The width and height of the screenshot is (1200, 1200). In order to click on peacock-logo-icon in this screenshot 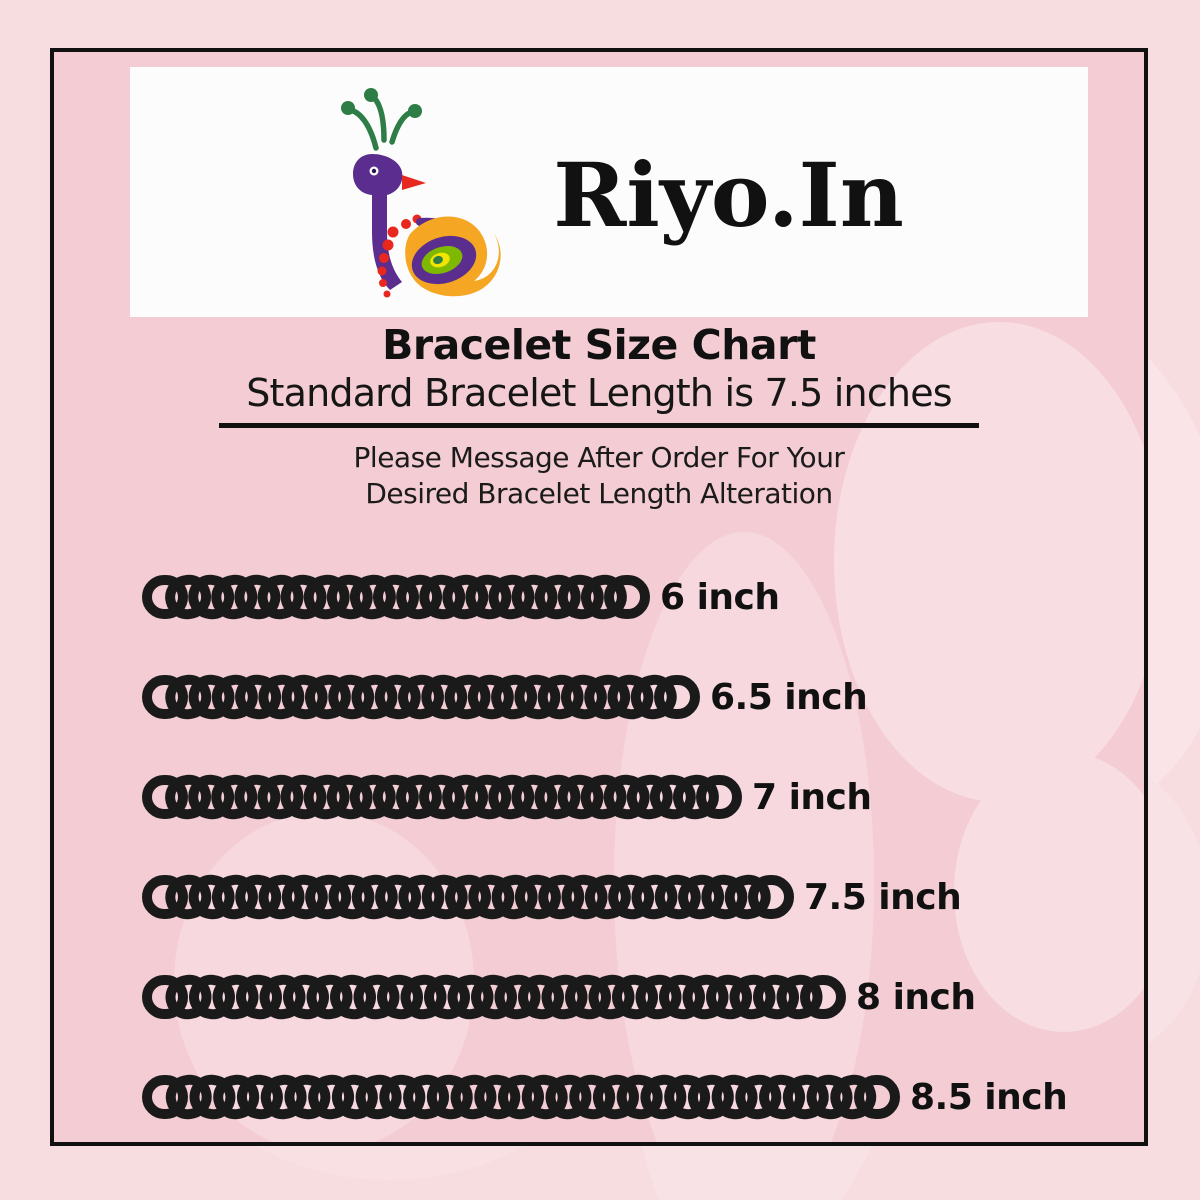, I will do `click(421, 192)`.